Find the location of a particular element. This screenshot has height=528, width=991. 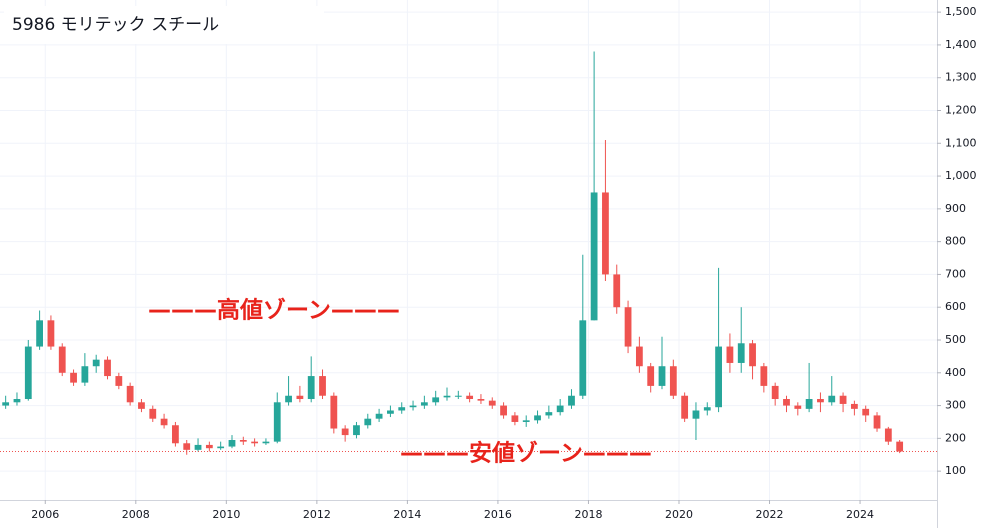

y-tick-label: 1,100 is located at coordinates (961, 142).